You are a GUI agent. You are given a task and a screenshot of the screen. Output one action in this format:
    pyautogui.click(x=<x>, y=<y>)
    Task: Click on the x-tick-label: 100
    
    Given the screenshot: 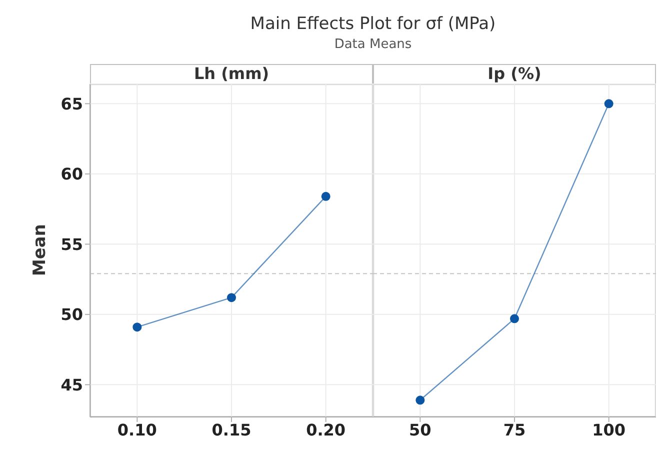 What is the action you would take?
    pyautogui.click(x=609, y=430)
    